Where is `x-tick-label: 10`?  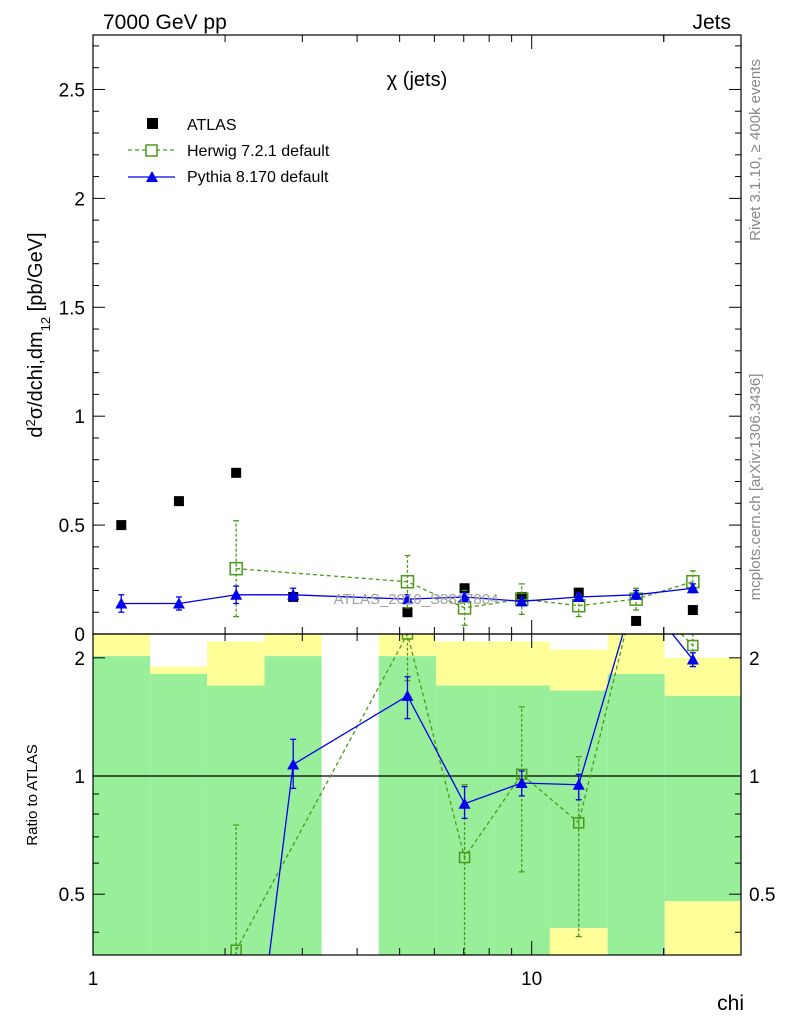
x-tick-label: 10 is located at coordinates (531, 979).